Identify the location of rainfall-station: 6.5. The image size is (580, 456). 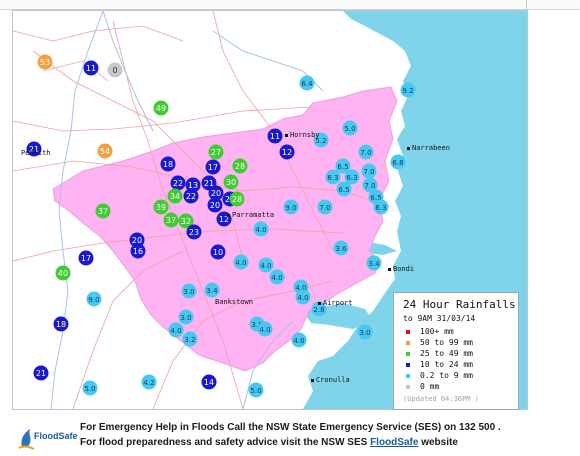
(344, 189).